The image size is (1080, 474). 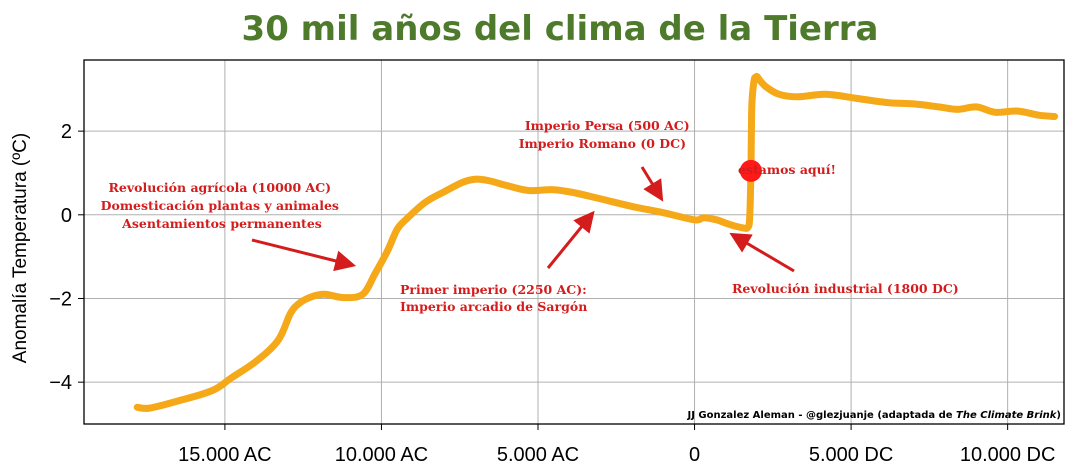 I want to click on y-tick-label: −4, so click(x=60, y=383).